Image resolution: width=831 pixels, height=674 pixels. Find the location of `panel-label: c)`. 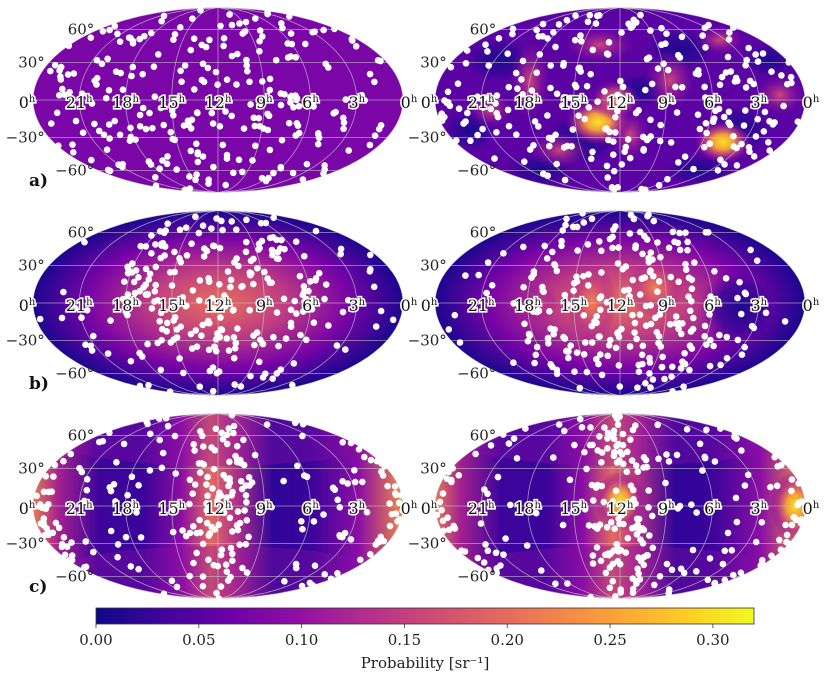

panel-label: c) is located at coordinates (38, 587).